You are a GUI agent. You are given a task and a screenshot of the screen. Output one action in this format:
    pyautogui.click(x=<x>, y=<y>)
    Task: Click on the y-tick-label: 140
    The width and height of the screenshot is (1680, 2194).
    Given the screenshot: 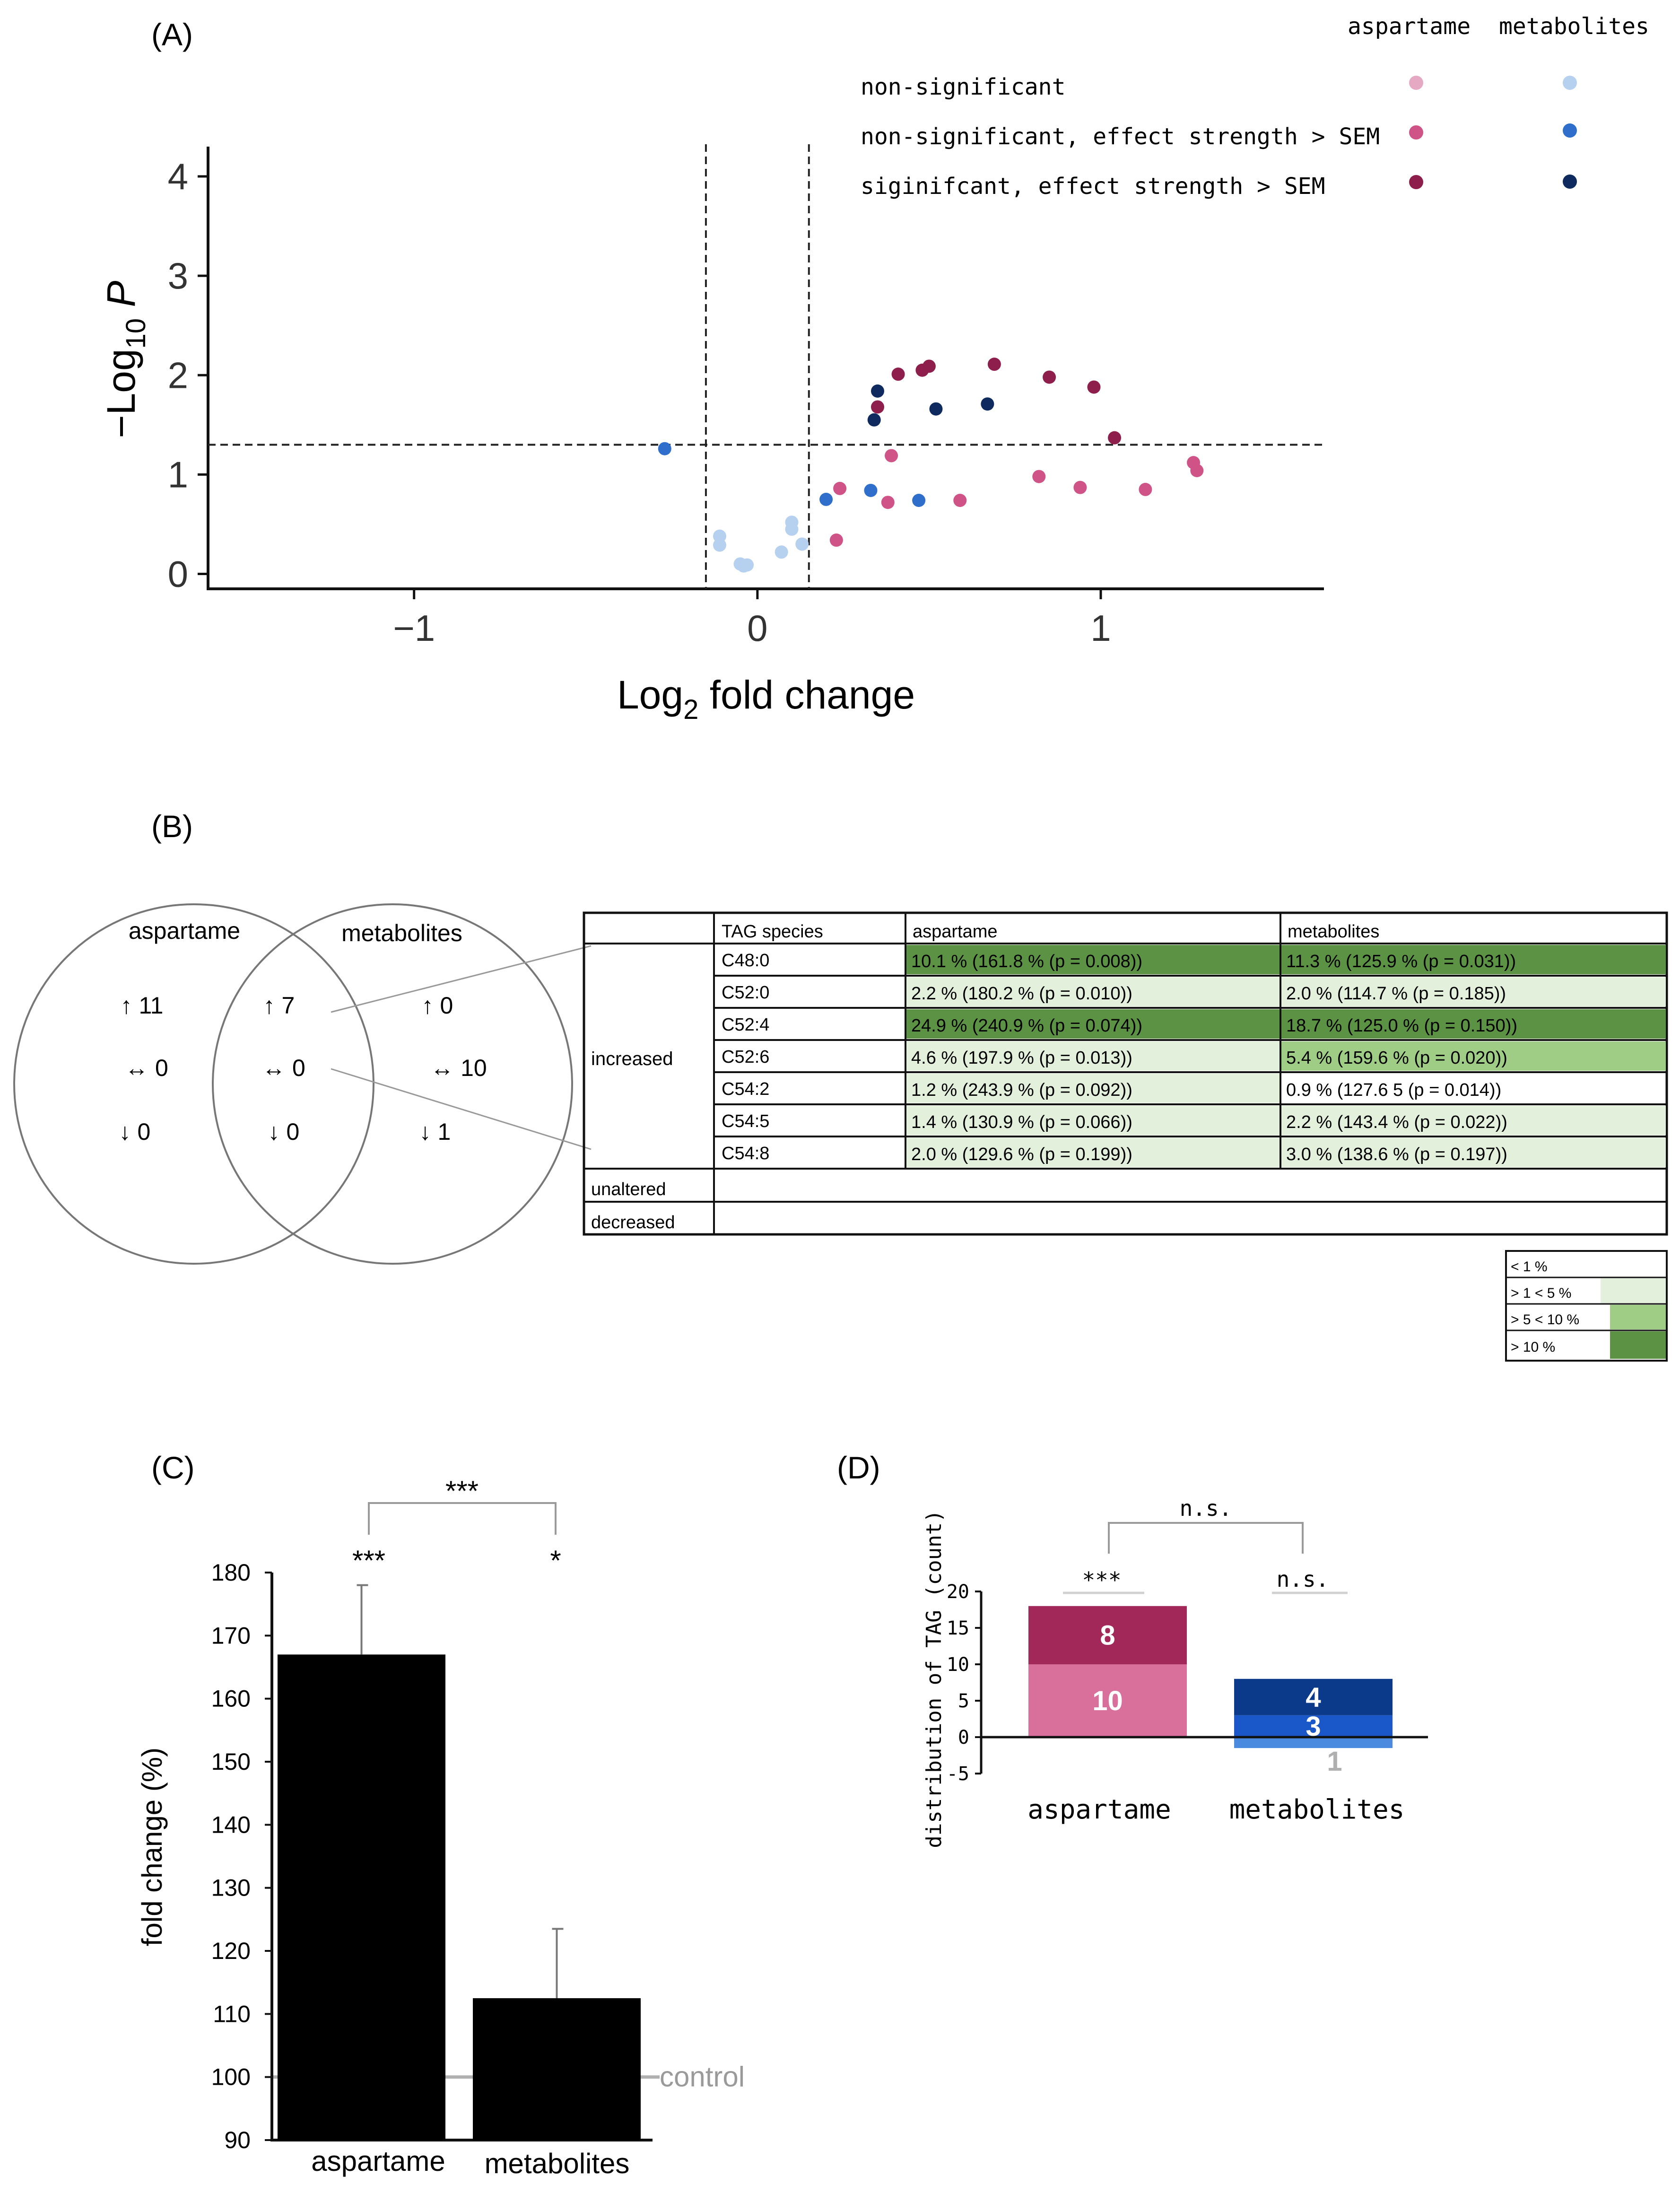 What is the action you would take?
    pyautogui.click(x=231, y=1824)
    